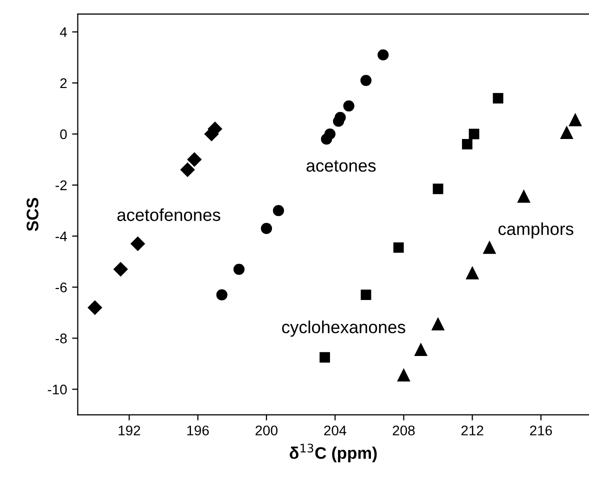 This screenshot has height=484, width=589. What do you see at coordinates (267, 431) in the screenshot?
I see `x-tick-label: 200` at bounding box center [267, 431].